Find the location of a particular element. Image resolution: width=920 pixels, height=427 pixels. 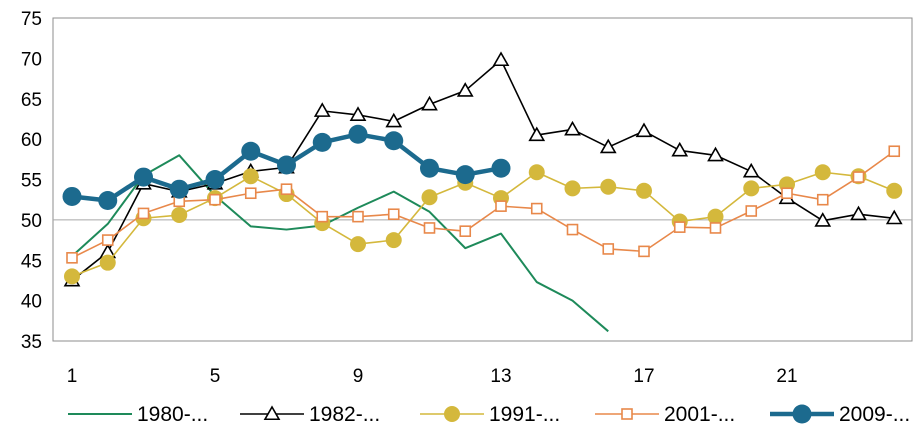

y-tick-label: 50 is located at coordinates (31, 221).